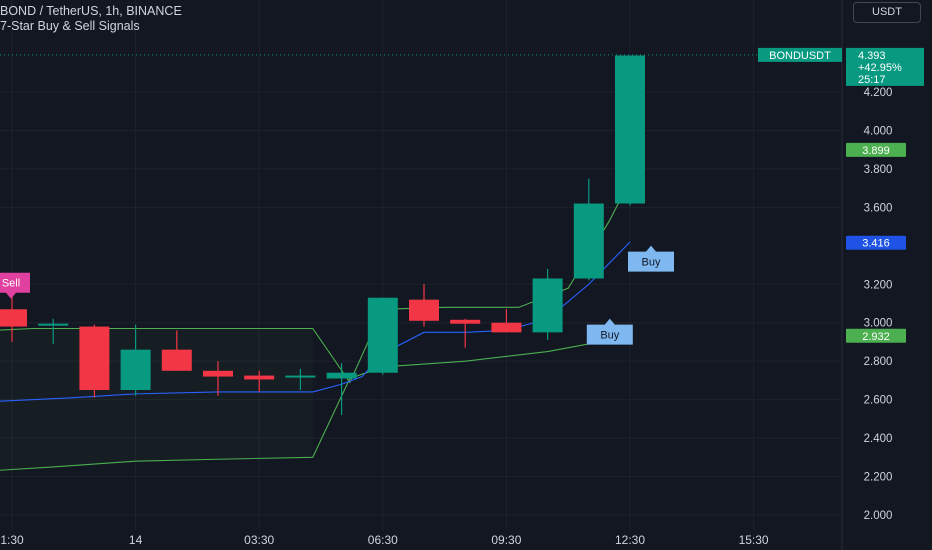  I want to click on price-level-tag-text: 2.932, so click(876, 337).